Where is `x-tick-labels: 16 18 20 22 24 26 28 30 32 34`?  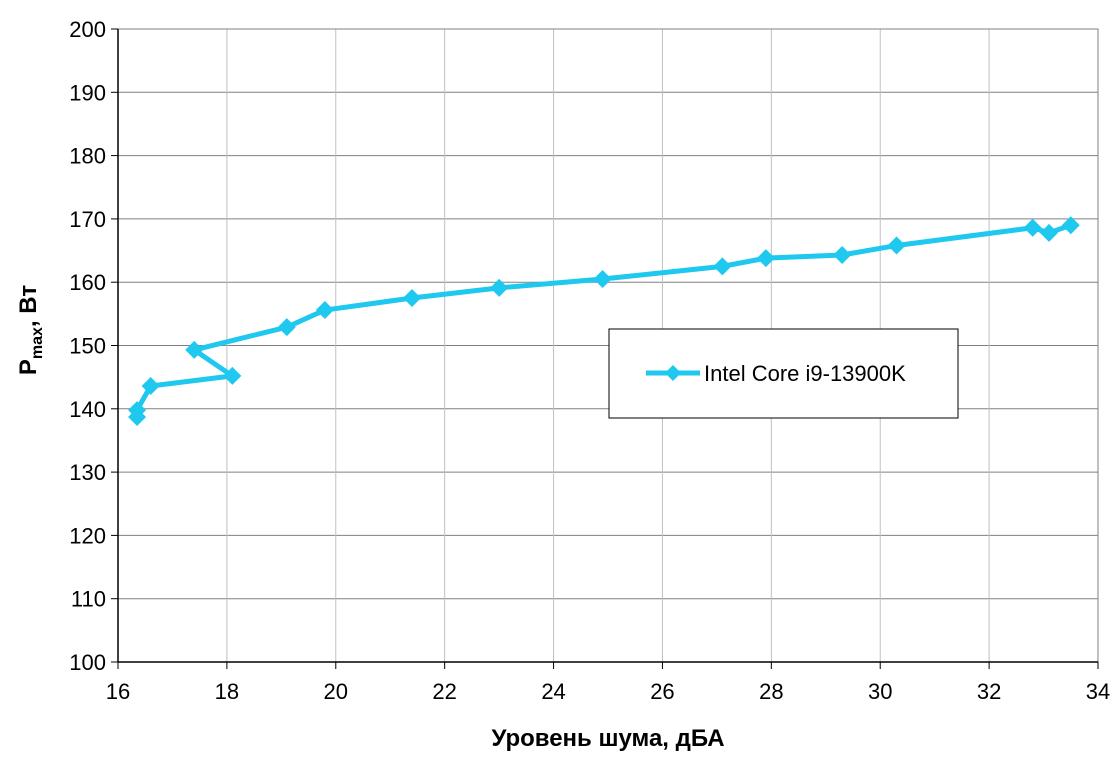
x-tick-labels: 16 18 20 22 24 26 28 30 32 34 is located at coordinates (608, 691).